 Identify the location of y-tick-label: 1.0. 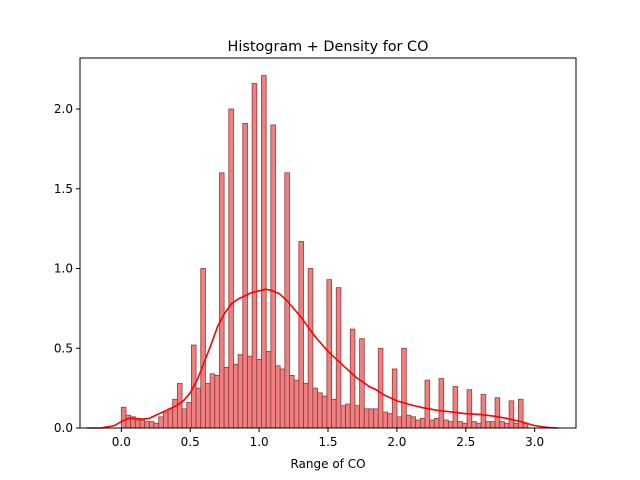
(63, 269).